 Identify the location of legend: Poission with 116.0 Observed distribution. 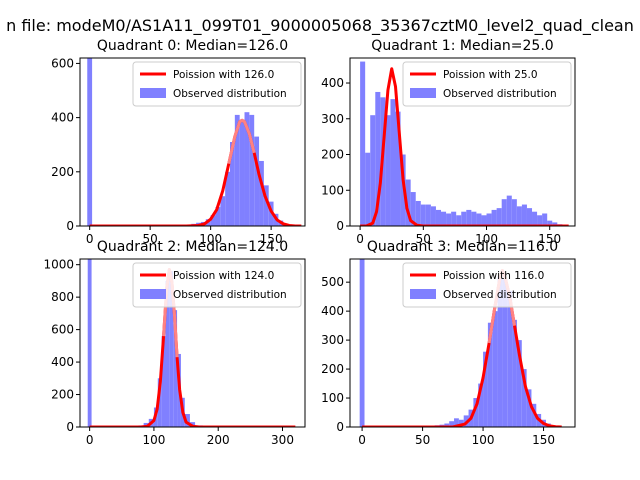
(487, 285).